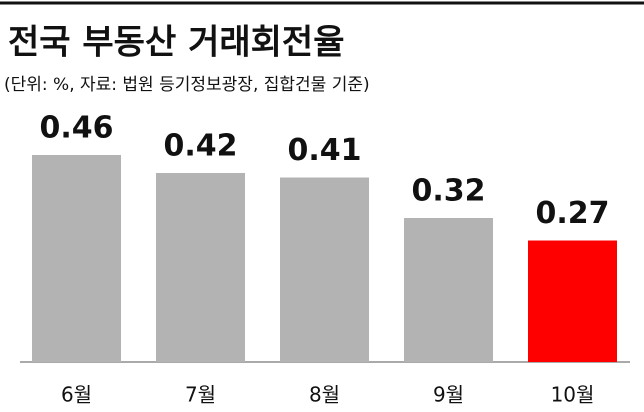 The height and width of the screenshot is (412, 644). Describe the element at coordinates (200, 395) in the screenshot. I see `x-tick-label: 7월` at that location.